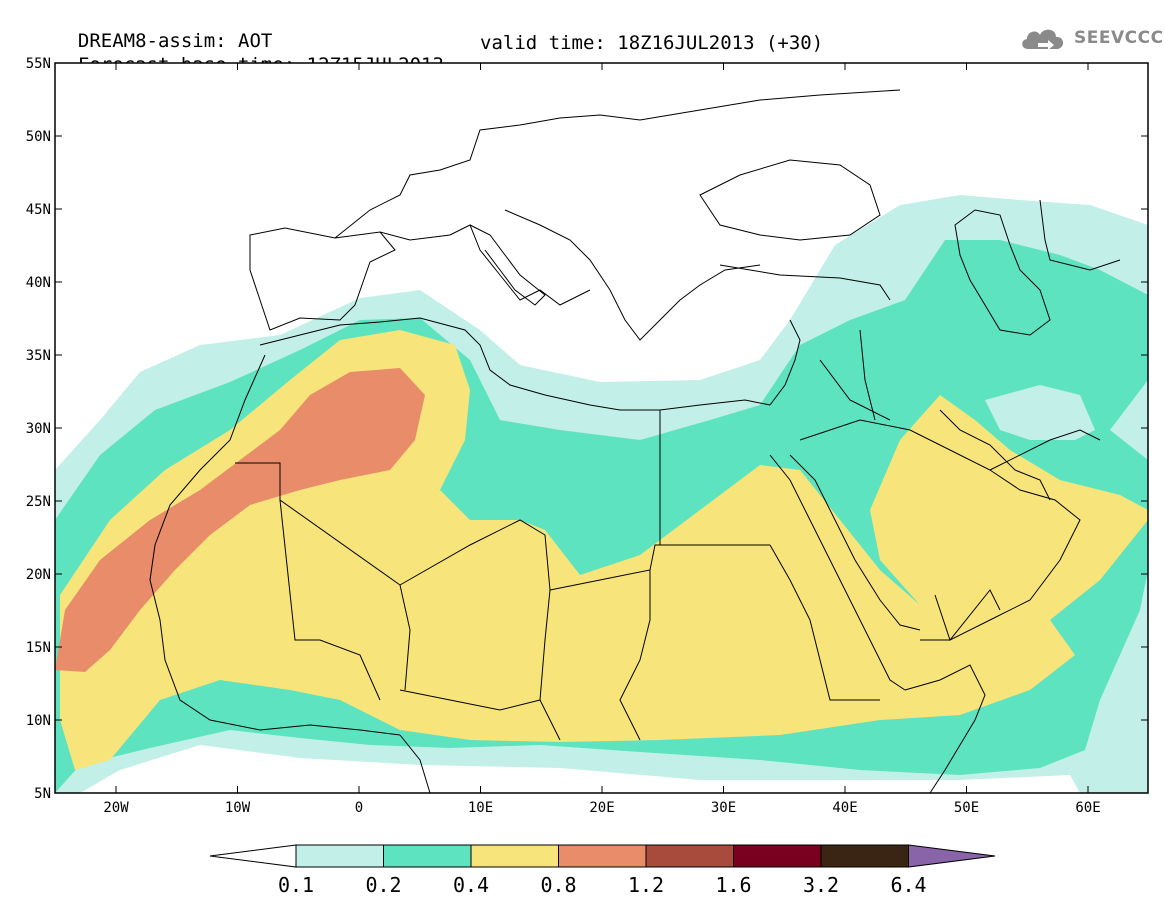 This screenshot has height=905, width=1165. What do you see at coordinates (1087, 808) in the screenshot?
I see `lon-label: 60E` at bounding box center [1087, 808].